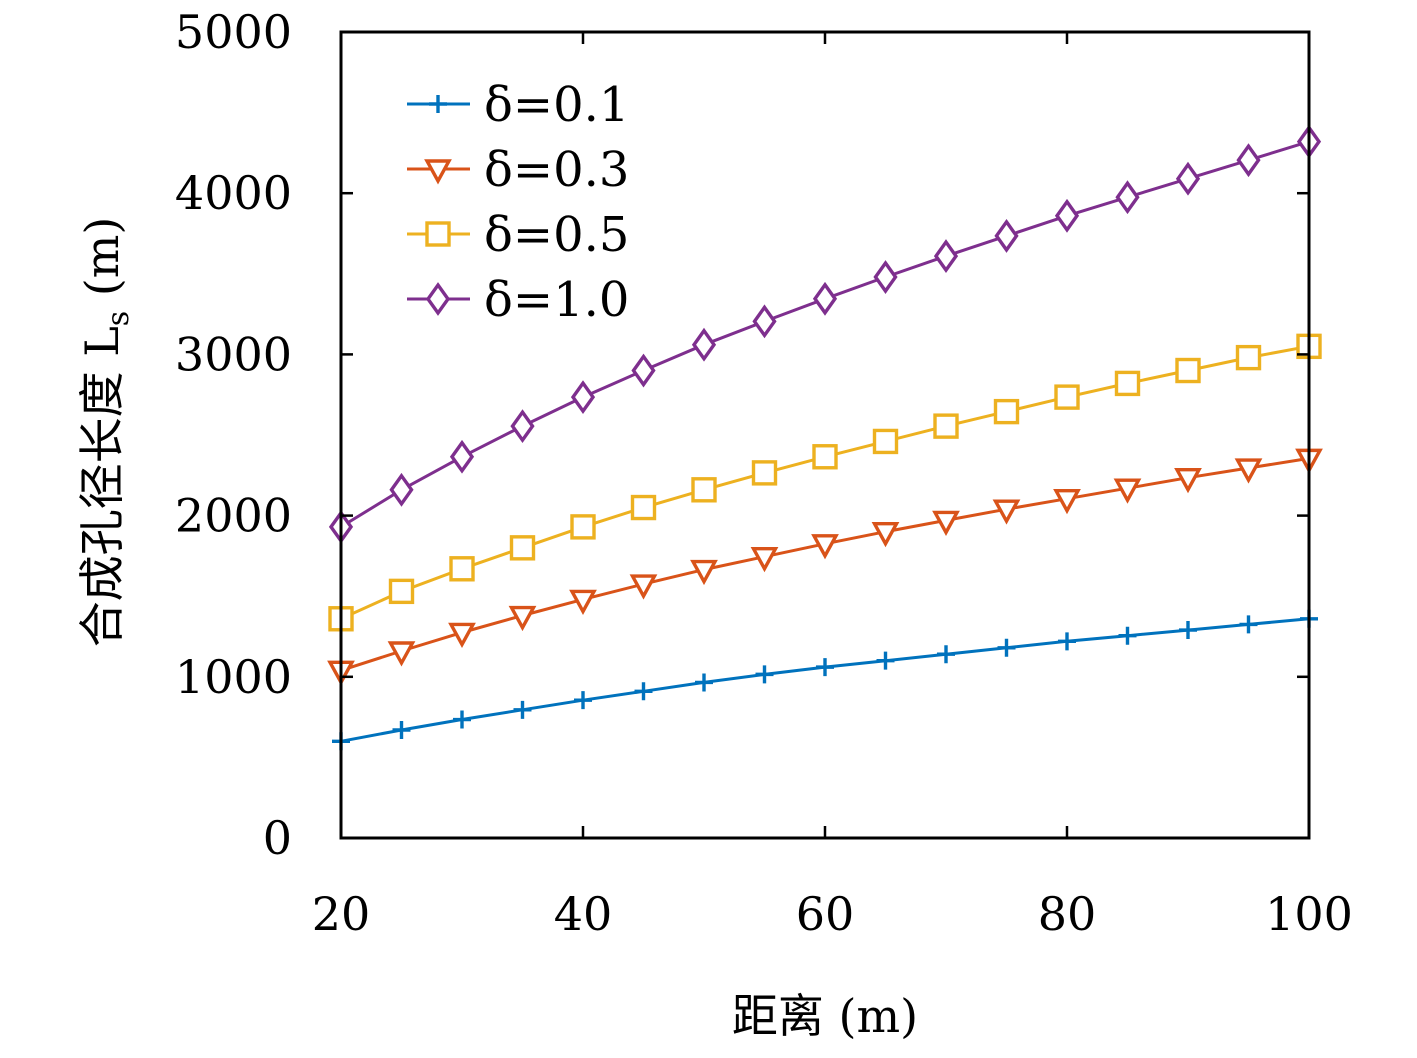  I want to click on legend-label: δ=0.5, so click(556, 235).